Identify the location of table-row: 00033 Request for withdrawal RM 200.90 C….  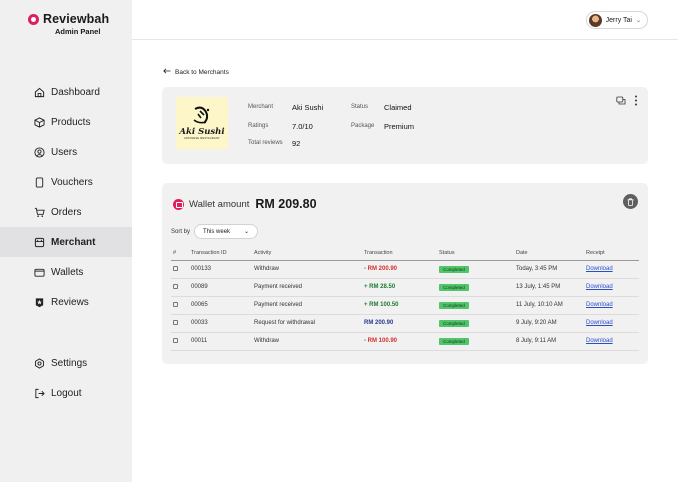
(405, 323).